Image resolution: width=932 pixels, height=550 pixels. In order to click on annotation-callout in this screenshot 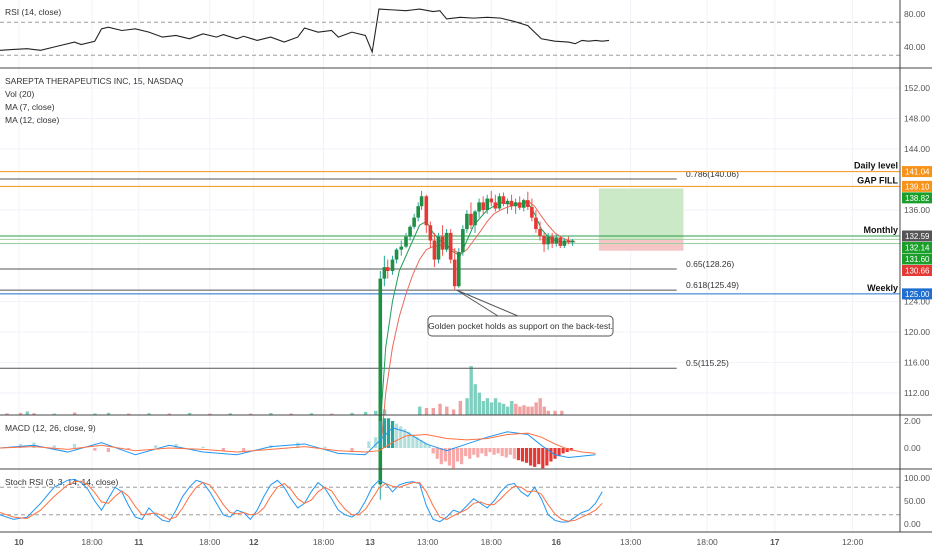, I will do `click(520, 326)`.